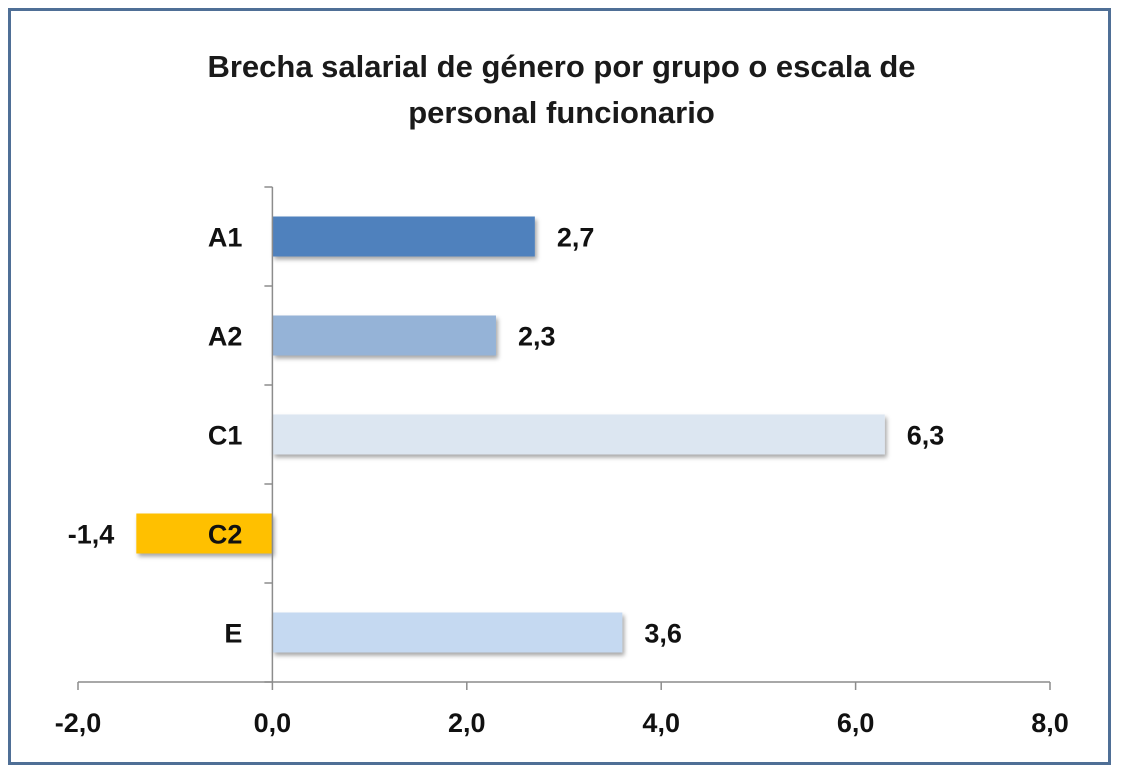  I want to click on bar-c1, so click(578, 434).